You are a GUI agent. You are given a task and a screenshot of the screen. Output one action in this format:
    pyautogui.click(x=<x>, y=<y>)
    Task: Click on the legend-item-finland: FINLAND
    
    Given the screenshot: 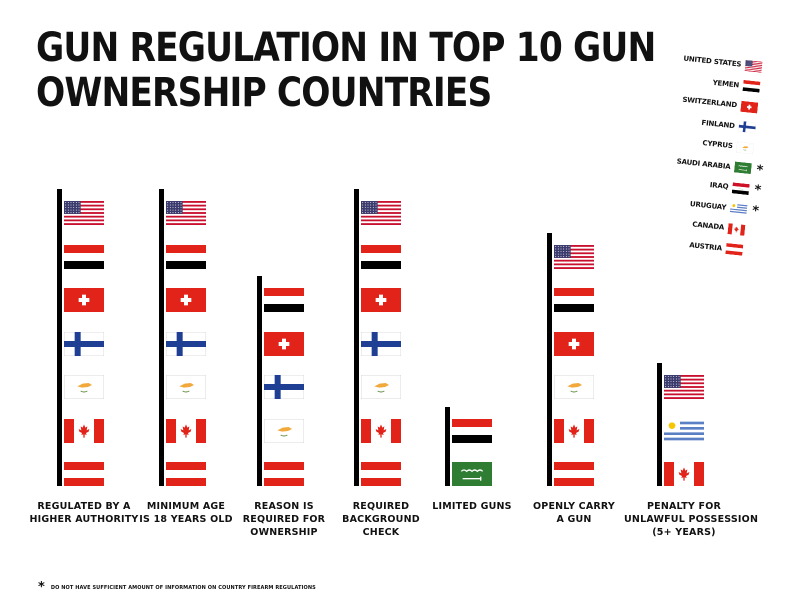 What is the action you would take?
    pyautogui.click(x=729, y=125)
    